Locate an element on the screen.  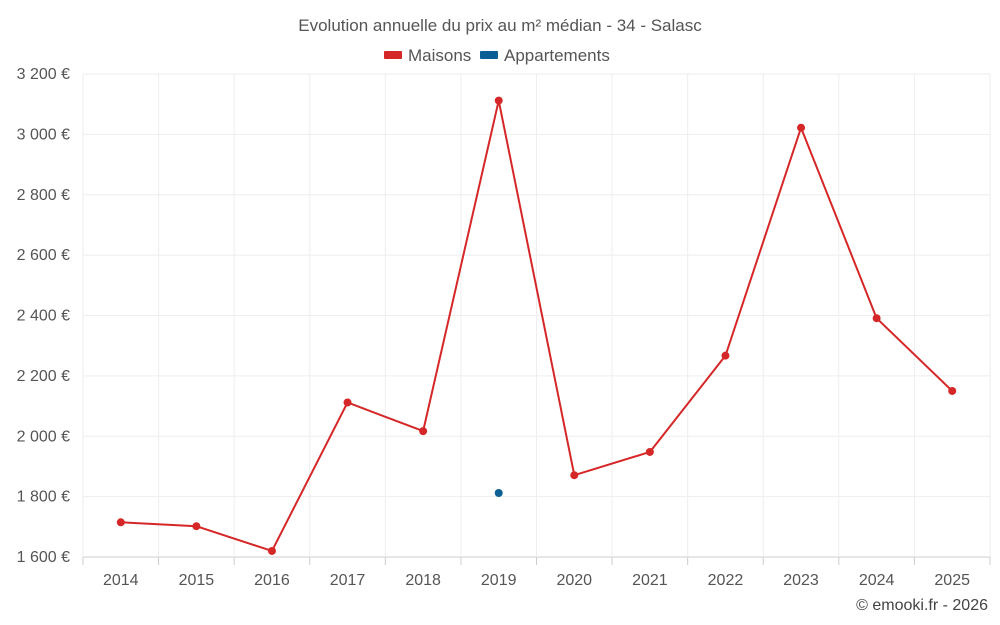
x-tick-label: 2019 is located at coordinates (499, 580).